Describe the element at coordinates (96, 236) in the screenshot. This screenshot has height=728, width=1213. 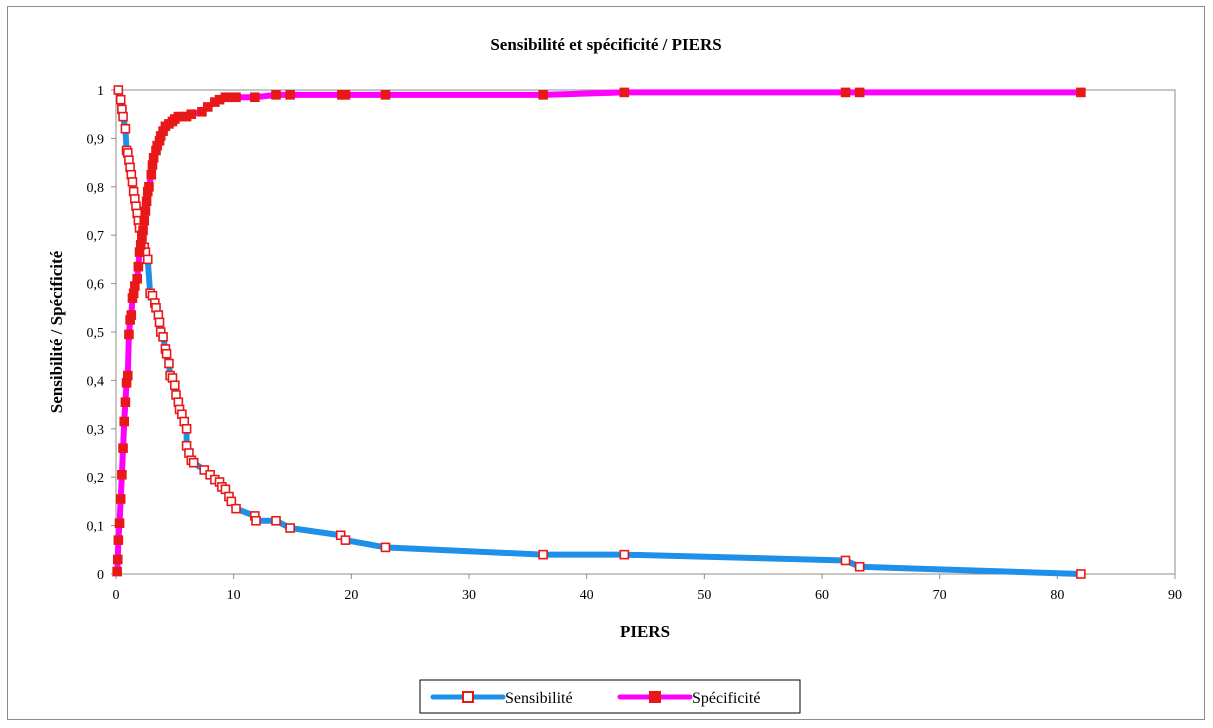
I see `y-tick-label: 0,7` at that location.